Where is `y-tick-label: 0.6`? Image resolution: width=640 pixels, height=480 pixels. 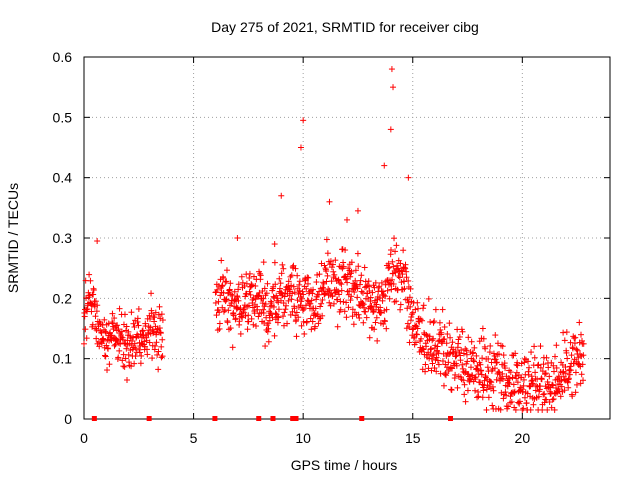
y-tick-label: 0.6 is located at coordinates (63, 57).